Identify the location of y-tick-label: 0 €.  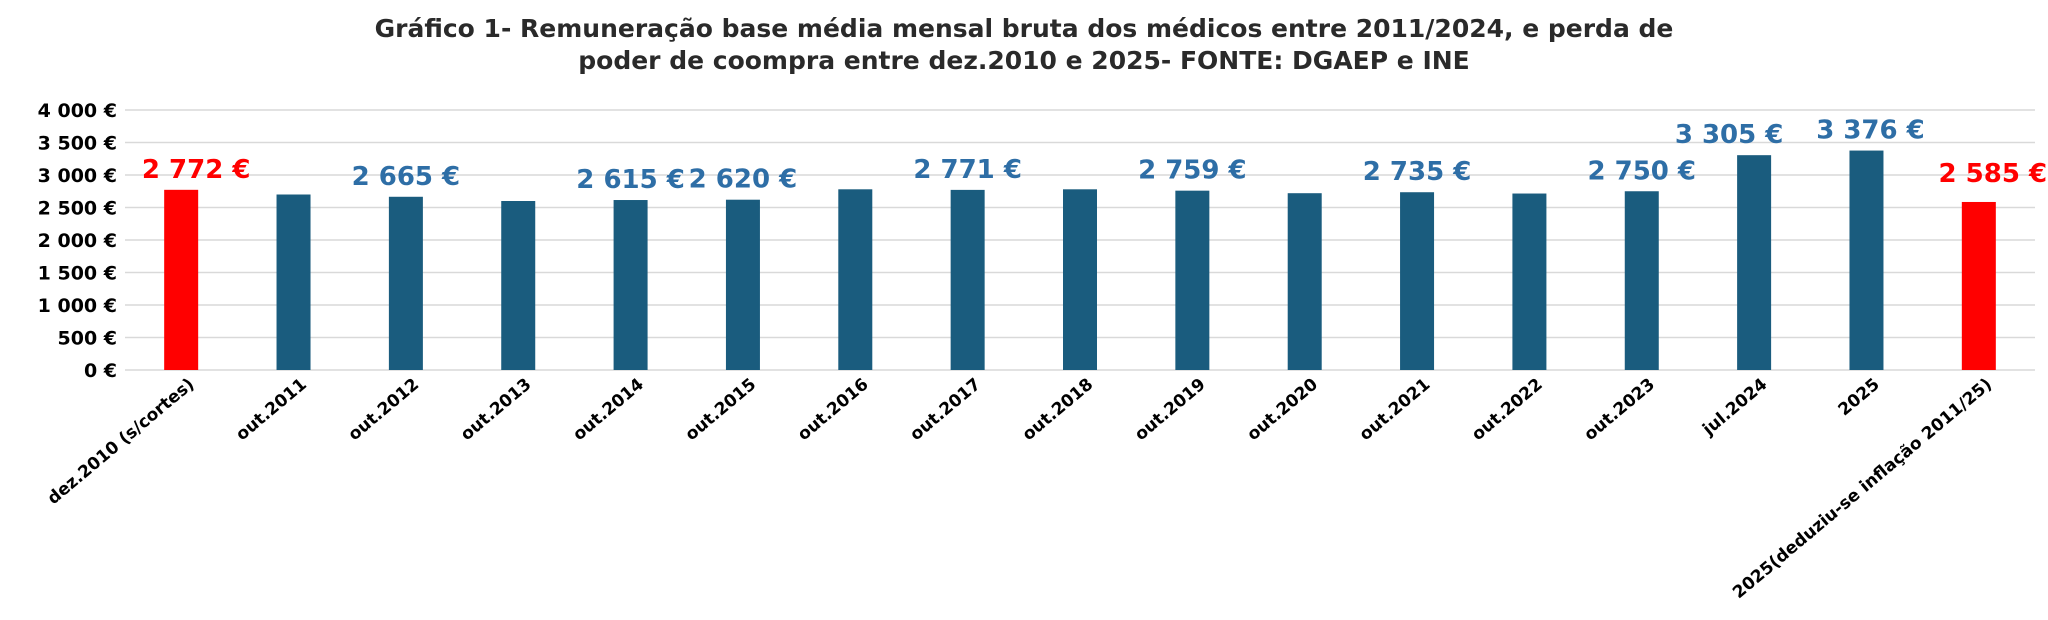
(100, 371).